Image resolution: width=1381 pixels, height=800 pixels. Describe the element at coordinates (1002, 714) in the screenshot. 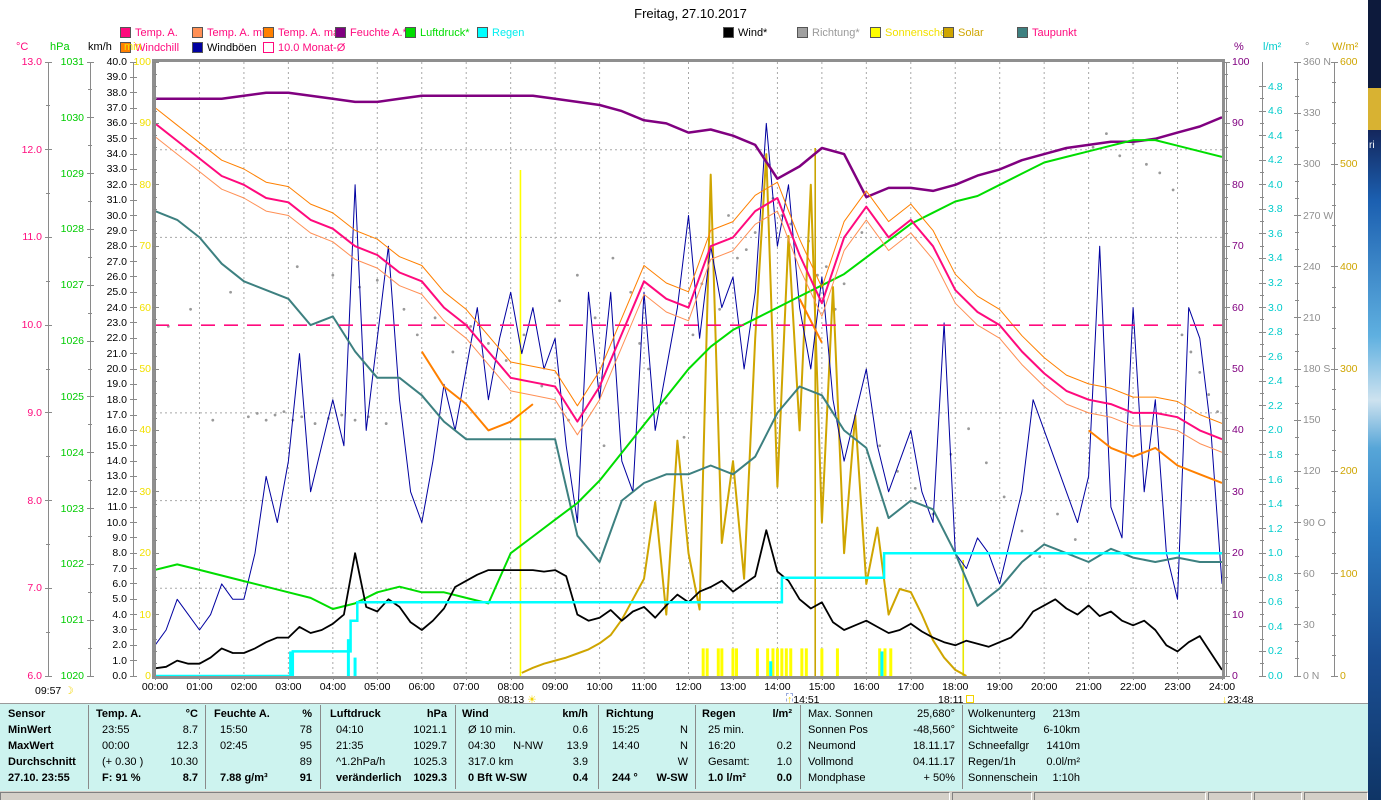

I see `table-info-label: Wolkenunterg` at that location.